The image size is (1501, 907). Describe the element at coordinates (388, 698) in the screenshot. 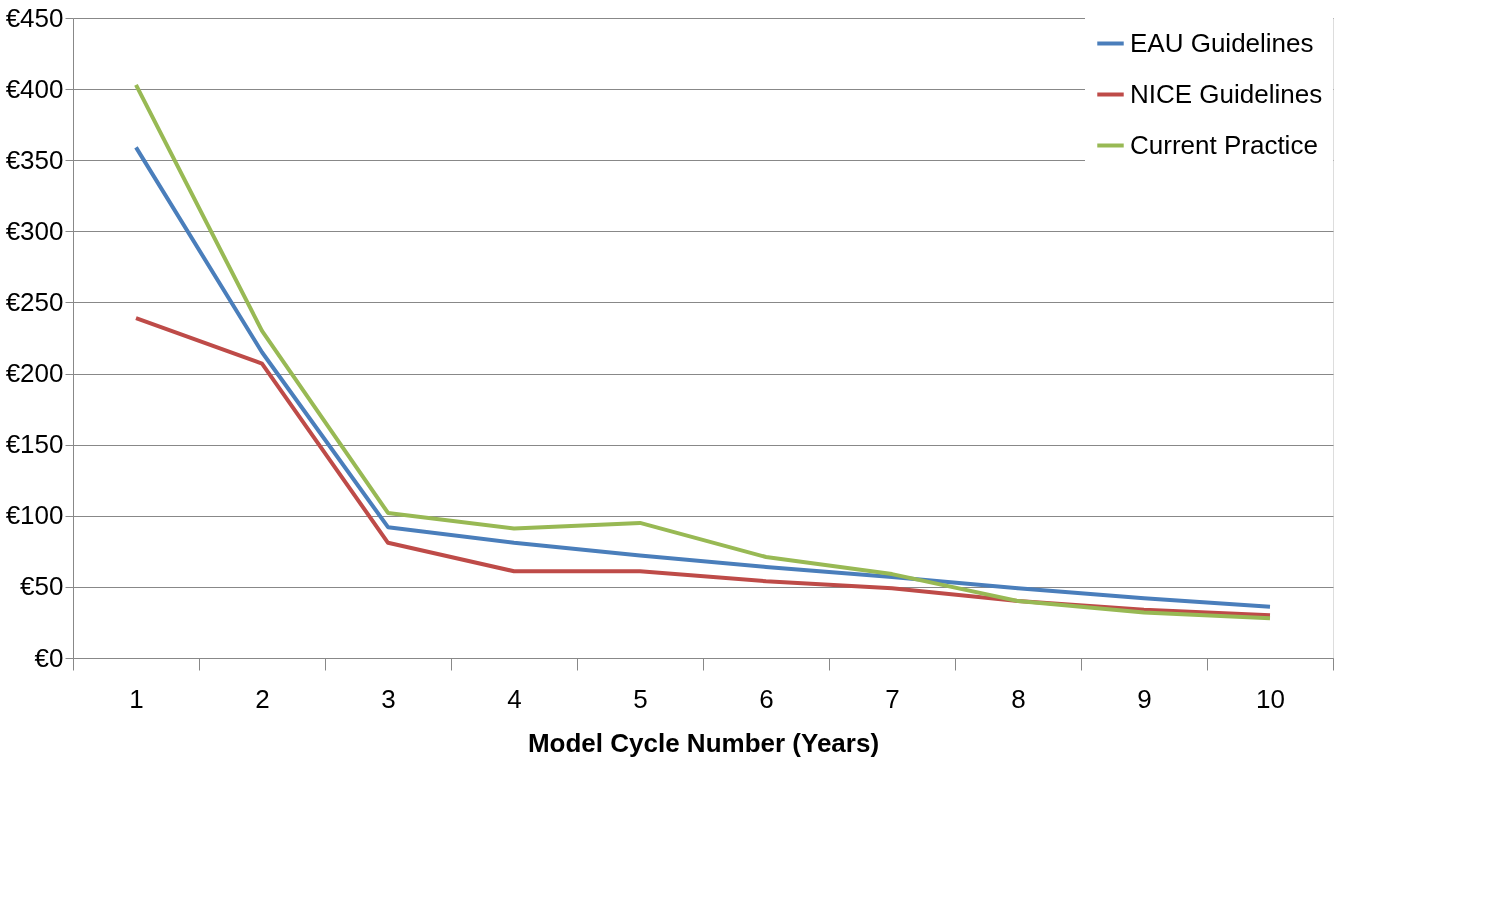

I see `x-tick-label: 3` at that location.